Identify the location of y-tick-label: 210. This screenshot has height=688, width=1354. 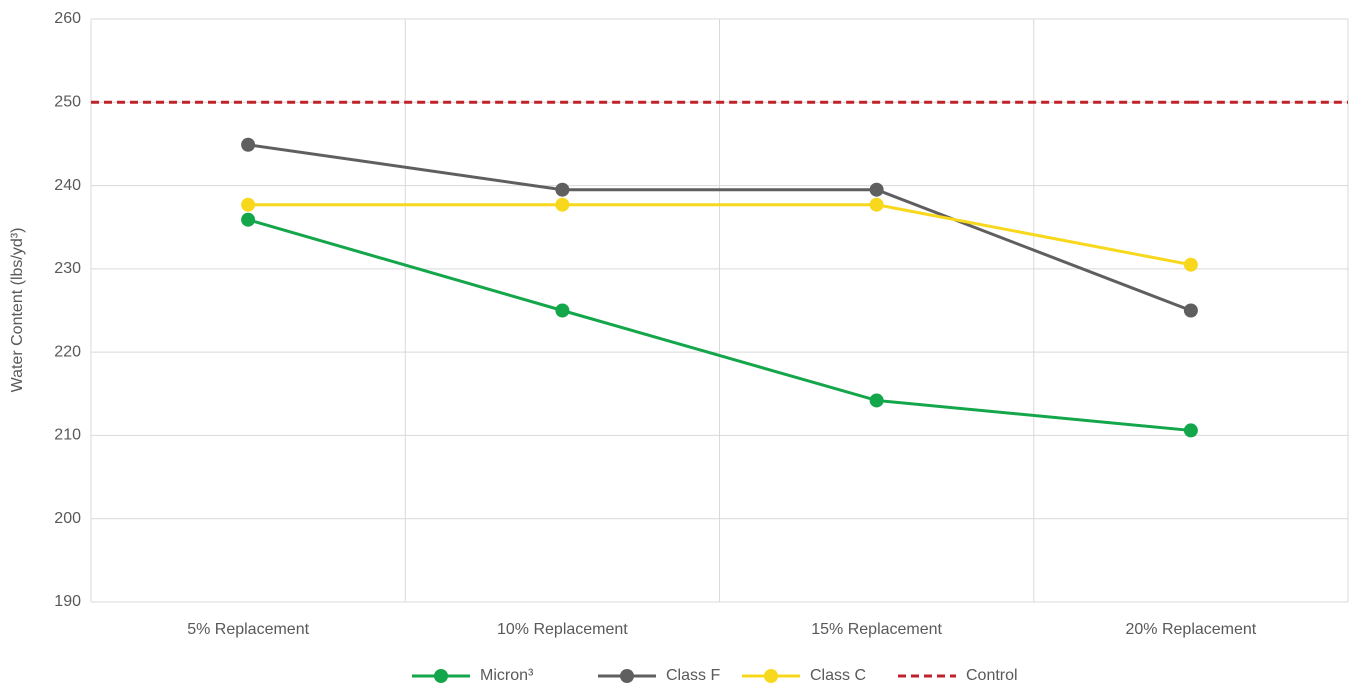
(67, 435).